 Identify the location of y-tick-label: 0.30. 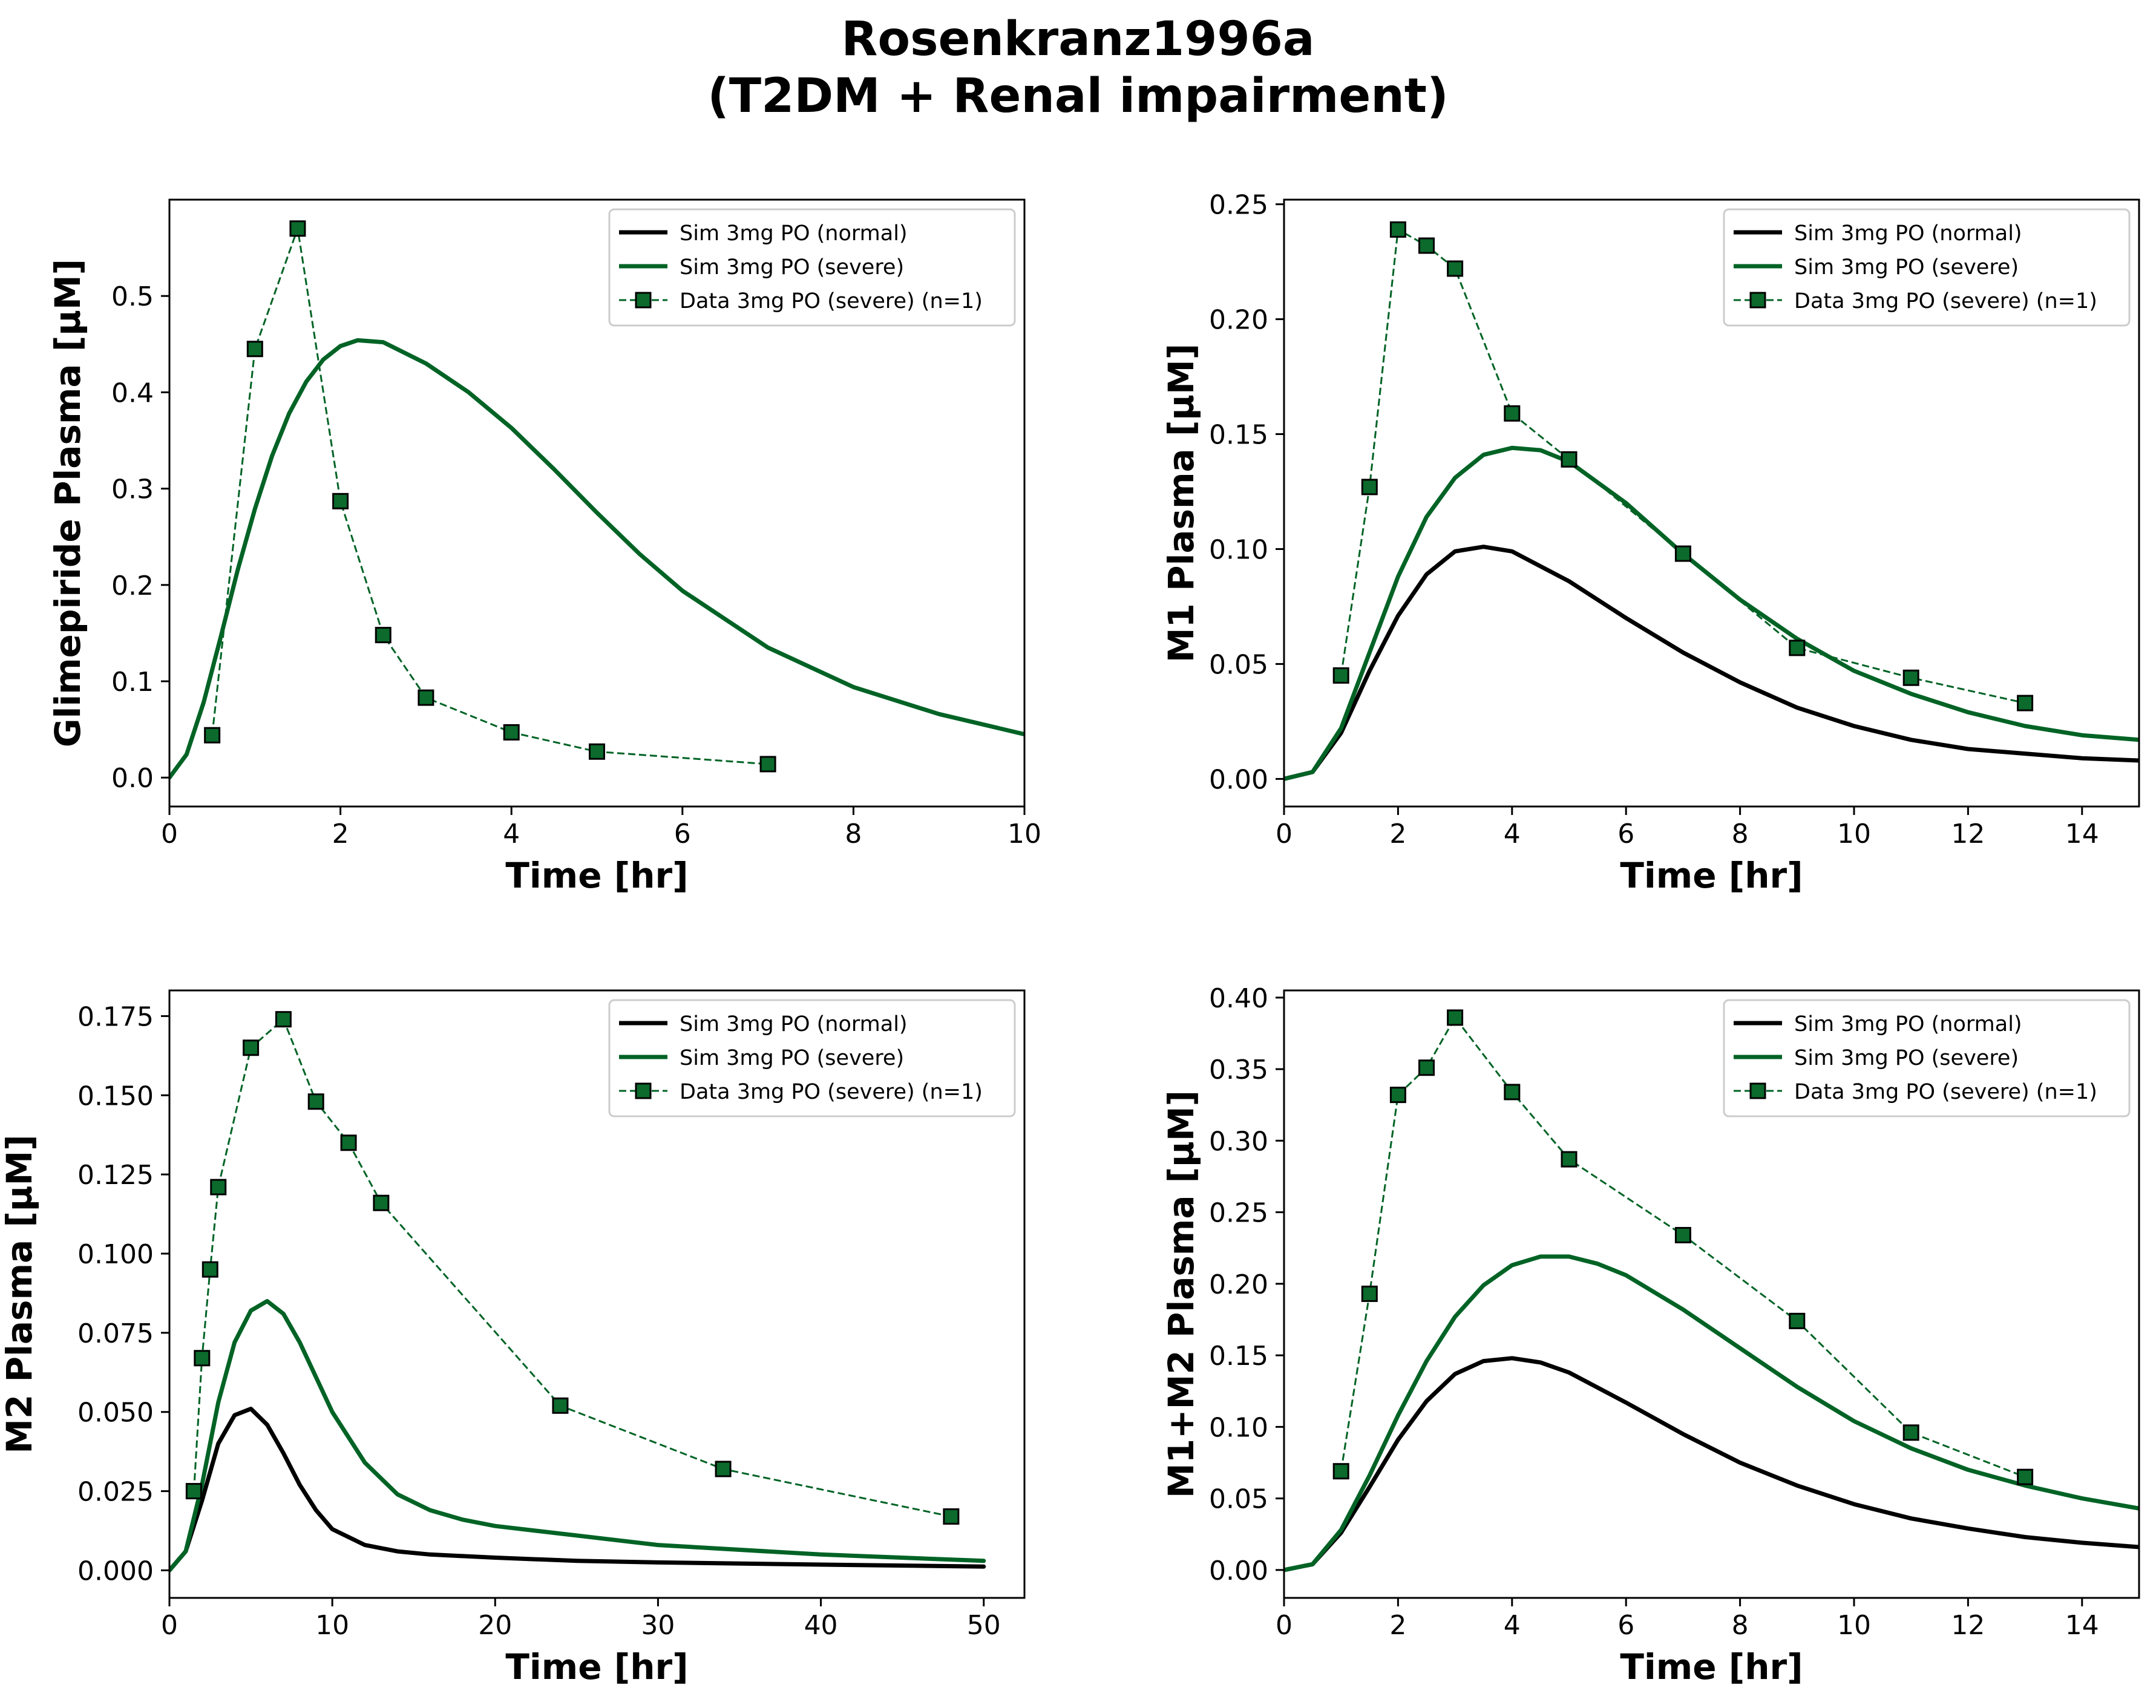
(1239, 1141).